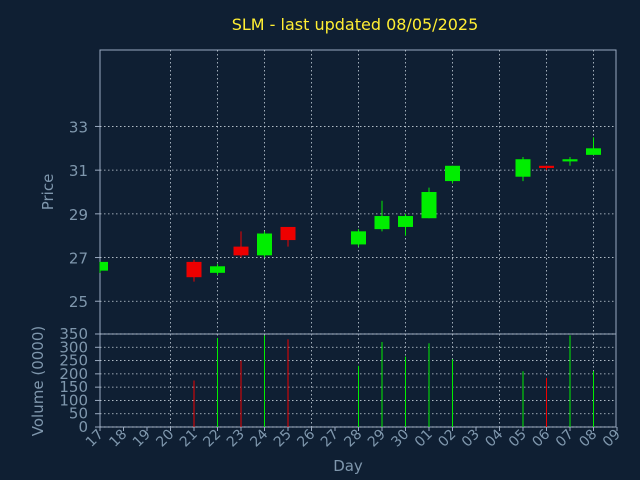  What do you see at coordinates (38, 381) in the screenshot?
I see `volume-axis-label: Volume (0000)` at bounding box center [38, 381].